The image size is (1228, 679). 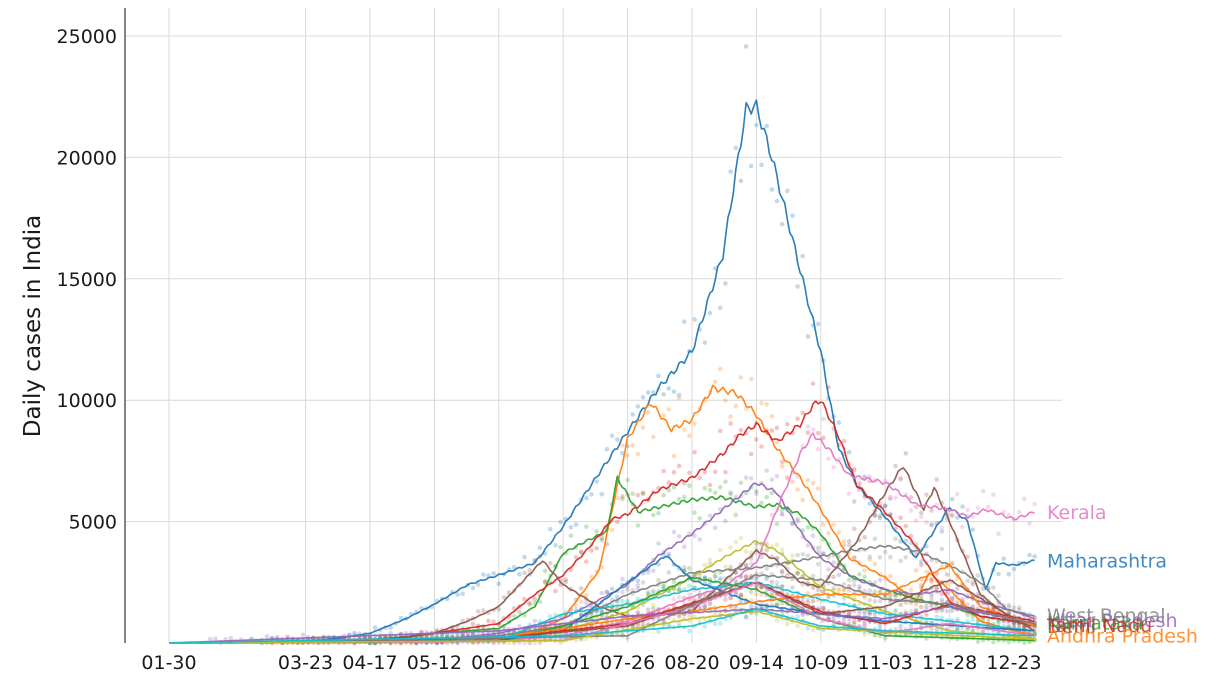 What do you see at coordinates (87, 280) in the screenshot?
I see `y-tick-labels: 5000 10000 15000 20000 25000` at bounding box center [87, 280].